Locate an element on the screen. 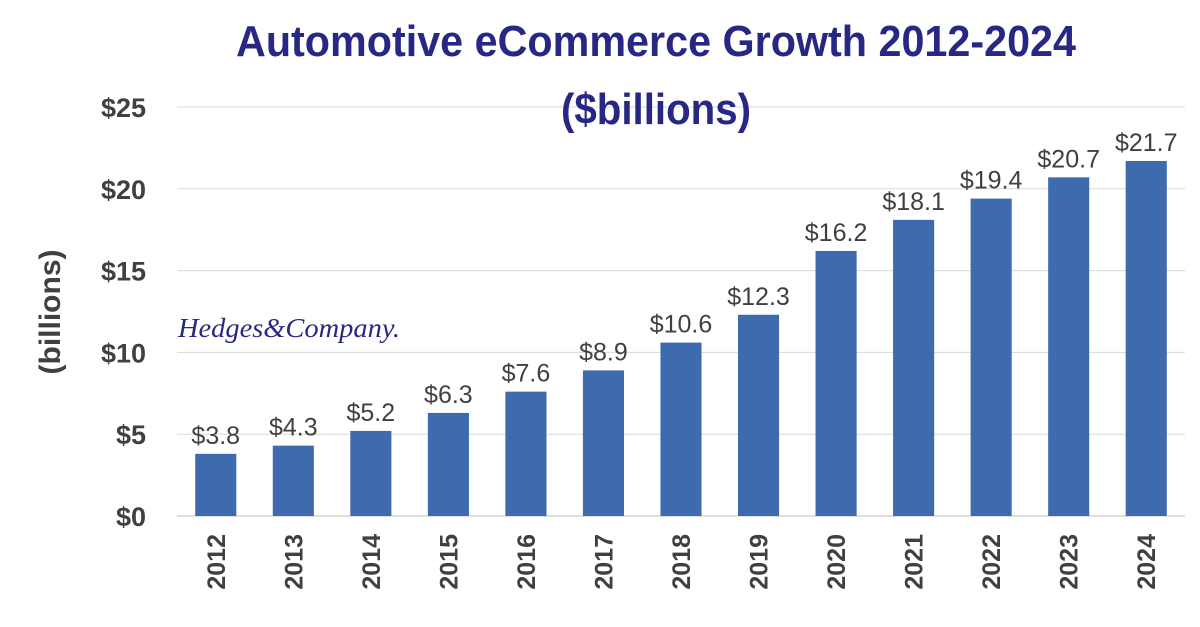 Image resolution: width=1200 pixels, height=627 pixels. x-tick-label: 2023 is located at coordinates (1070, 562).